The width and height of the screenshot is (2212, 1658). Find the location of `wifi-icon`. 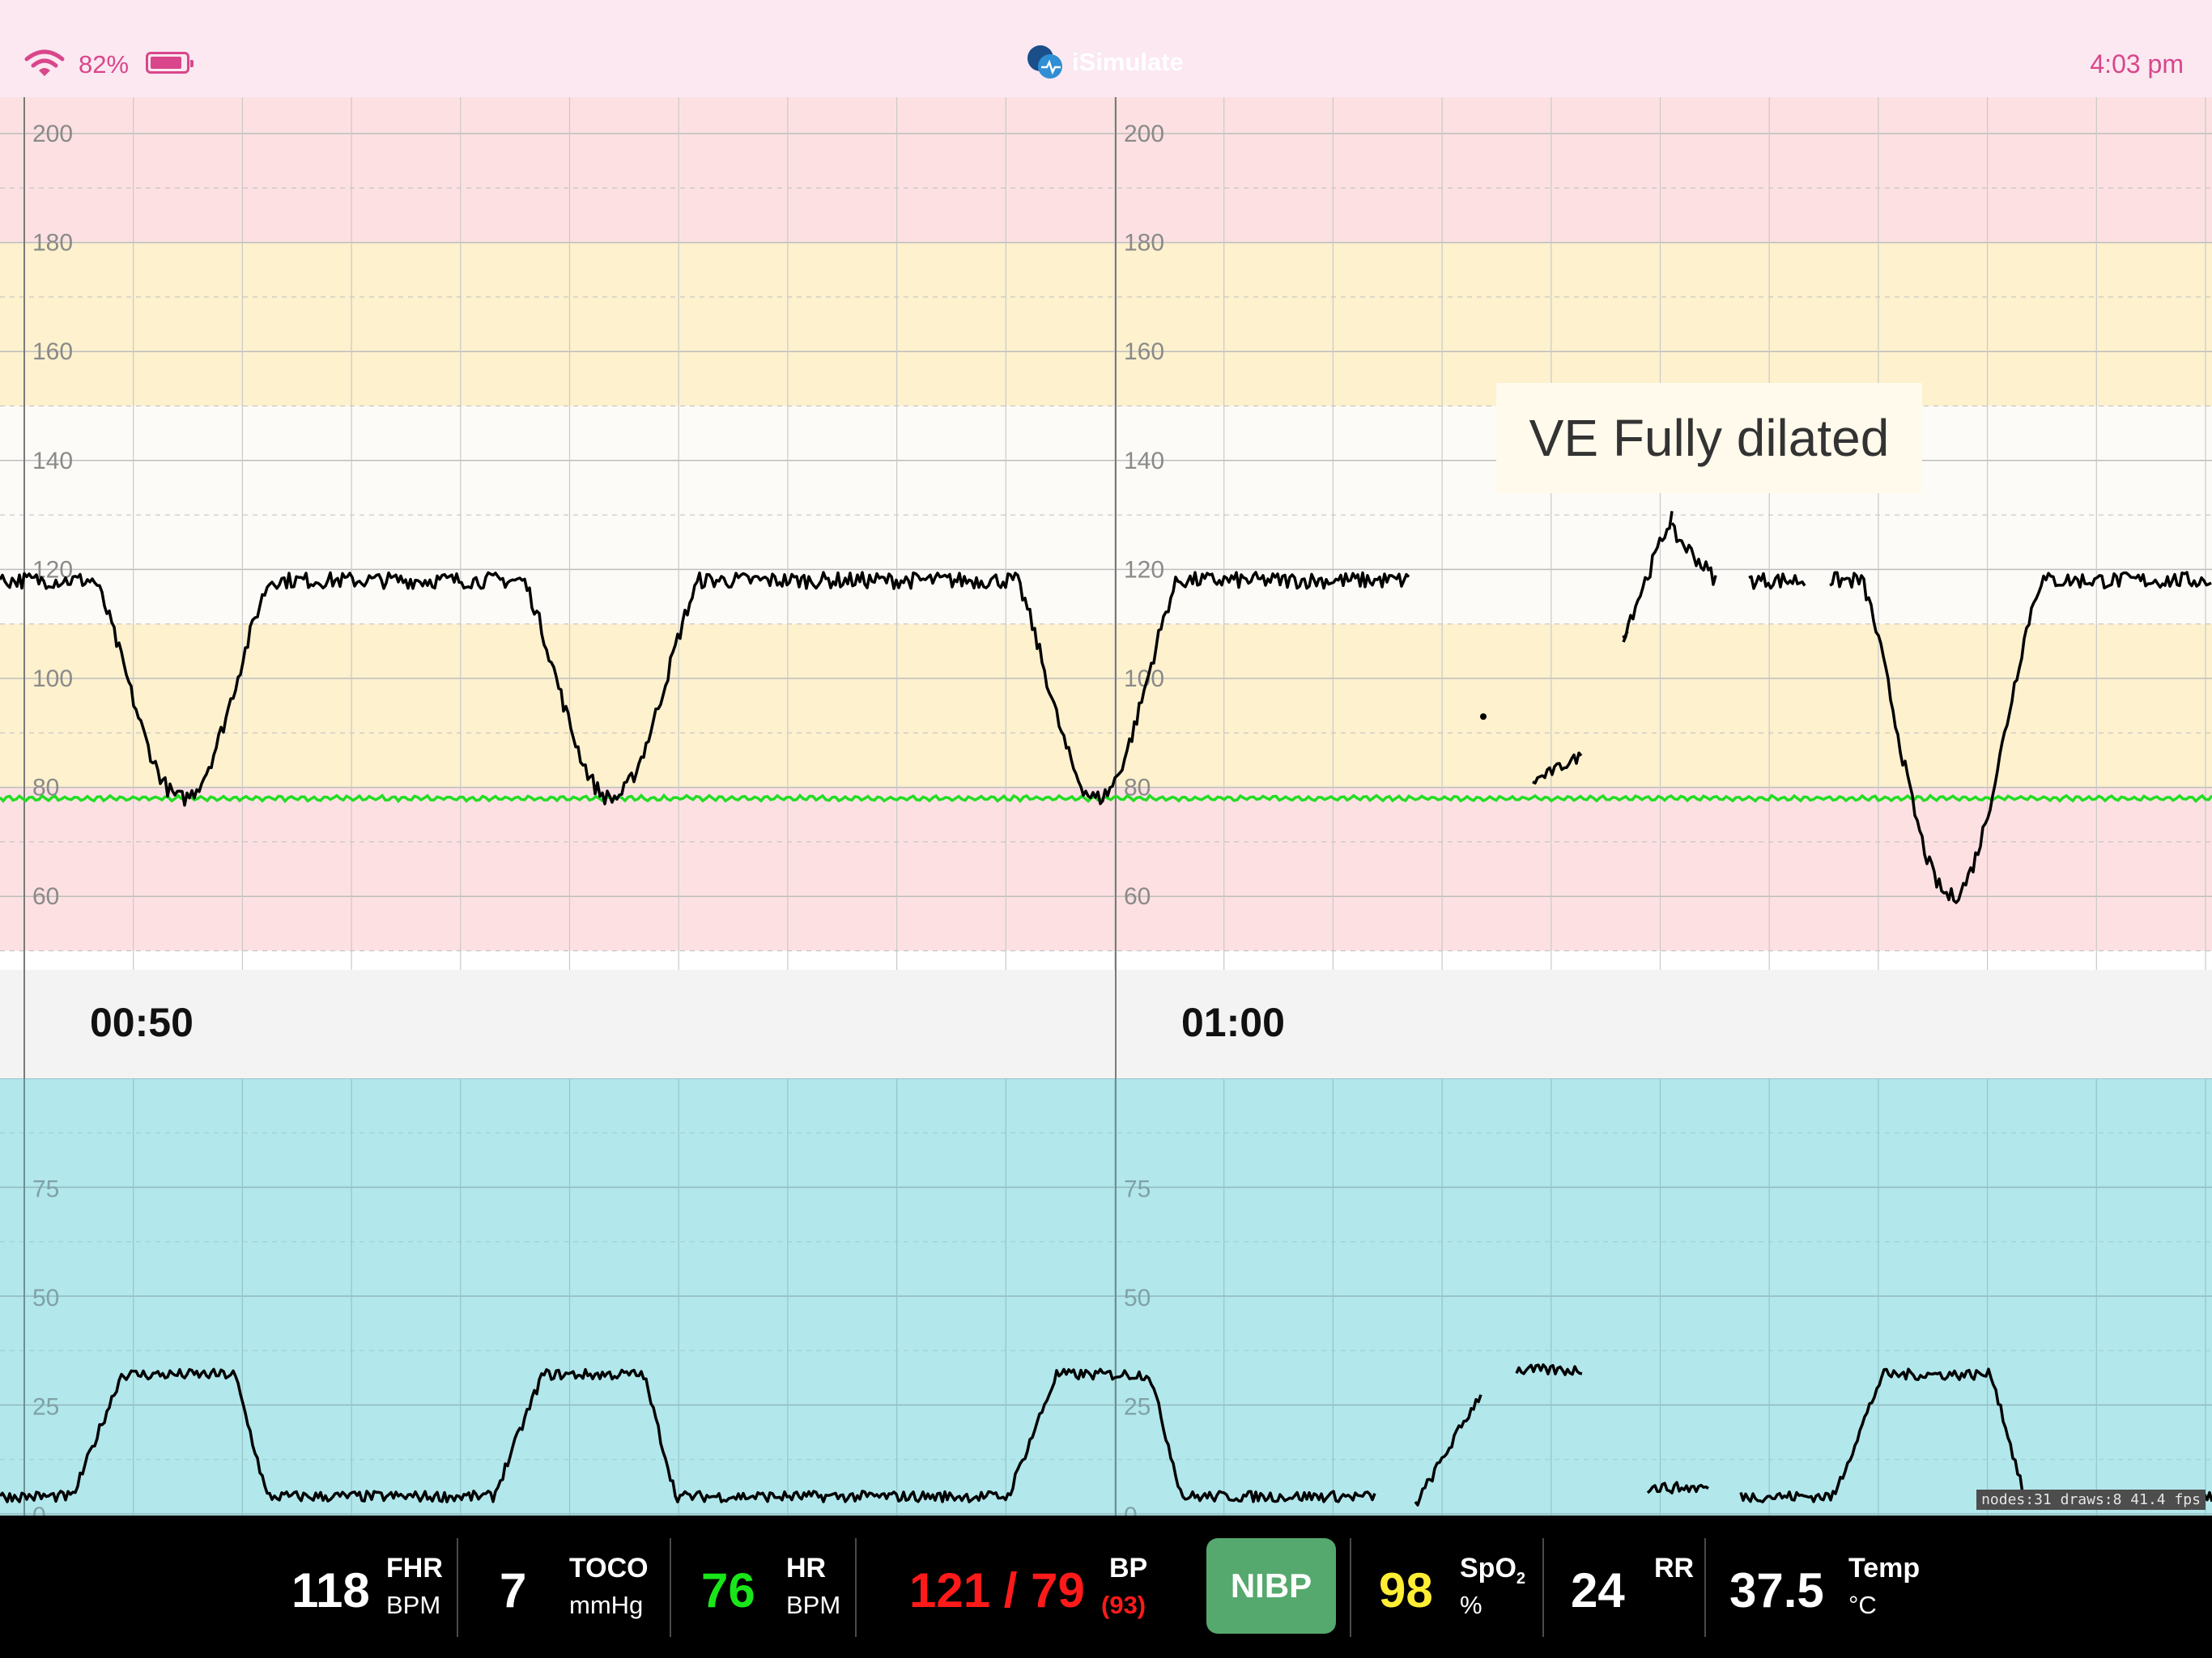

wifi-icon is located at coordinates (44, 62).